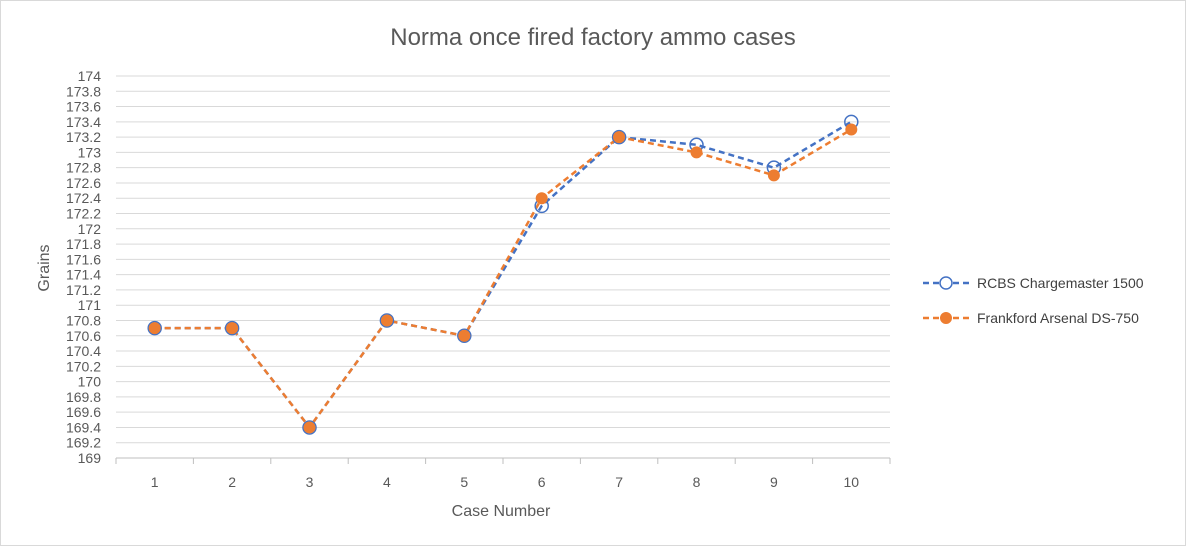 This screenshot has width=1186, height=546. What do you see at coordinates (90, 305) in the screenshot?
I see `y-tick-label: 171` at bounding box center [90, 305].